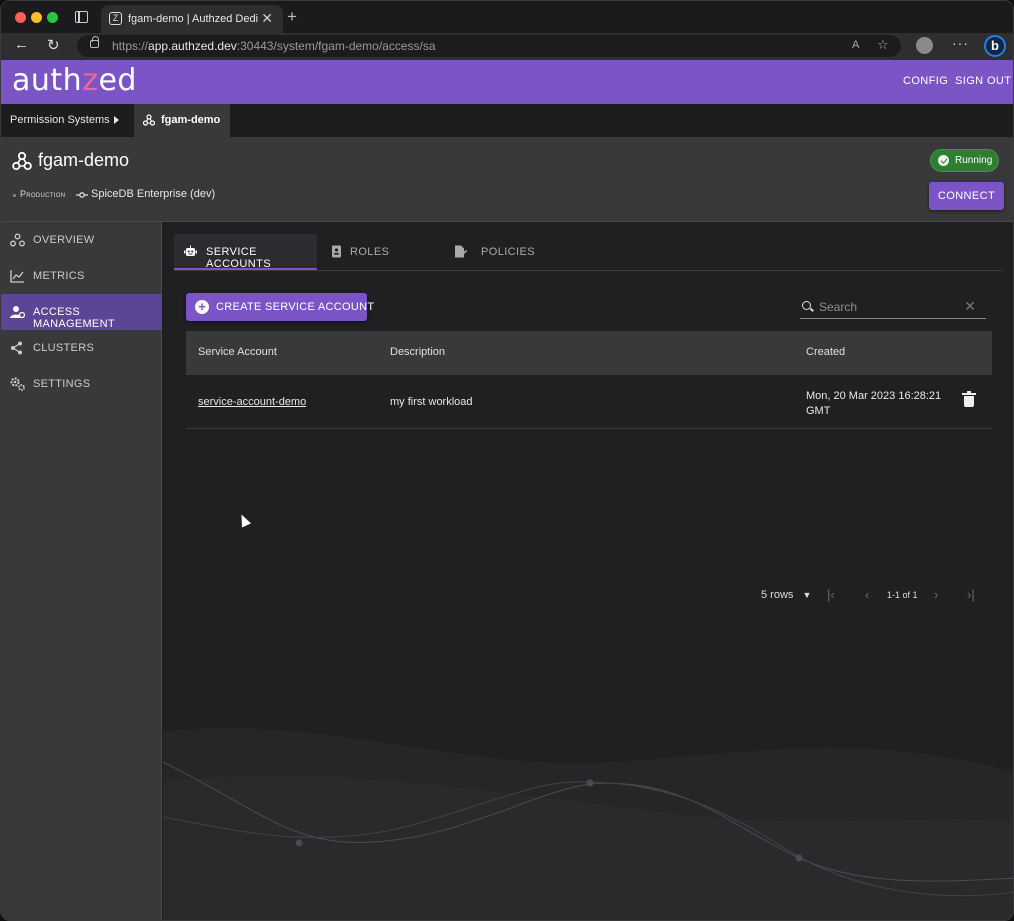 Image resolution: width=1014 pixels, height=921 pixels. I want to click on breadcrumb-arrow-icon, so click(116, 120).